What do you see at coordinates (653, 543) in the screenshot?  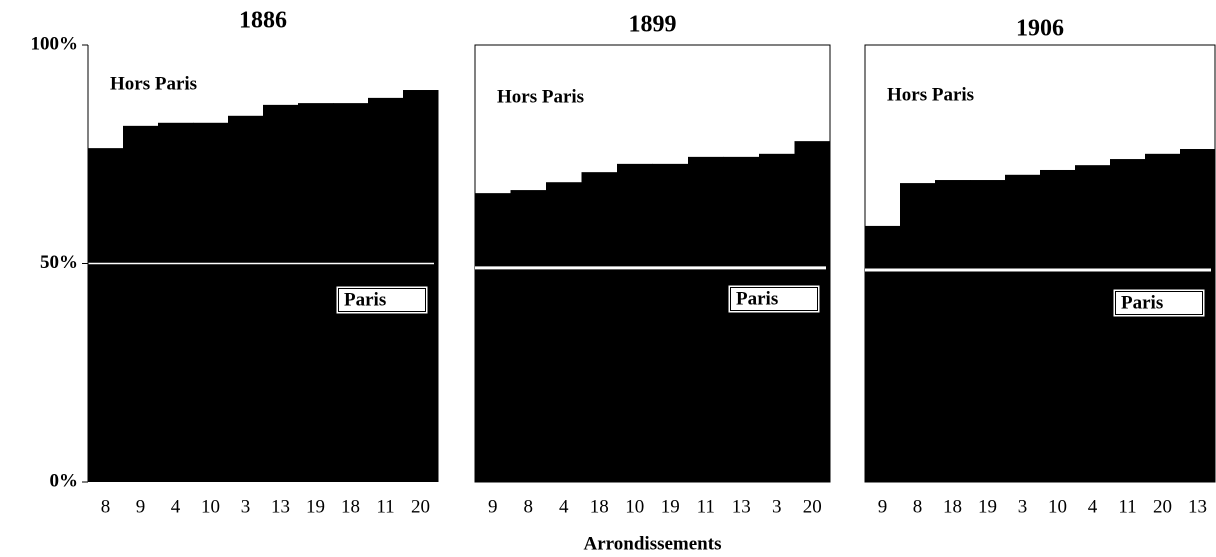 I see `x-axis-label: Arrondissements` at bounding box center [653, 543].